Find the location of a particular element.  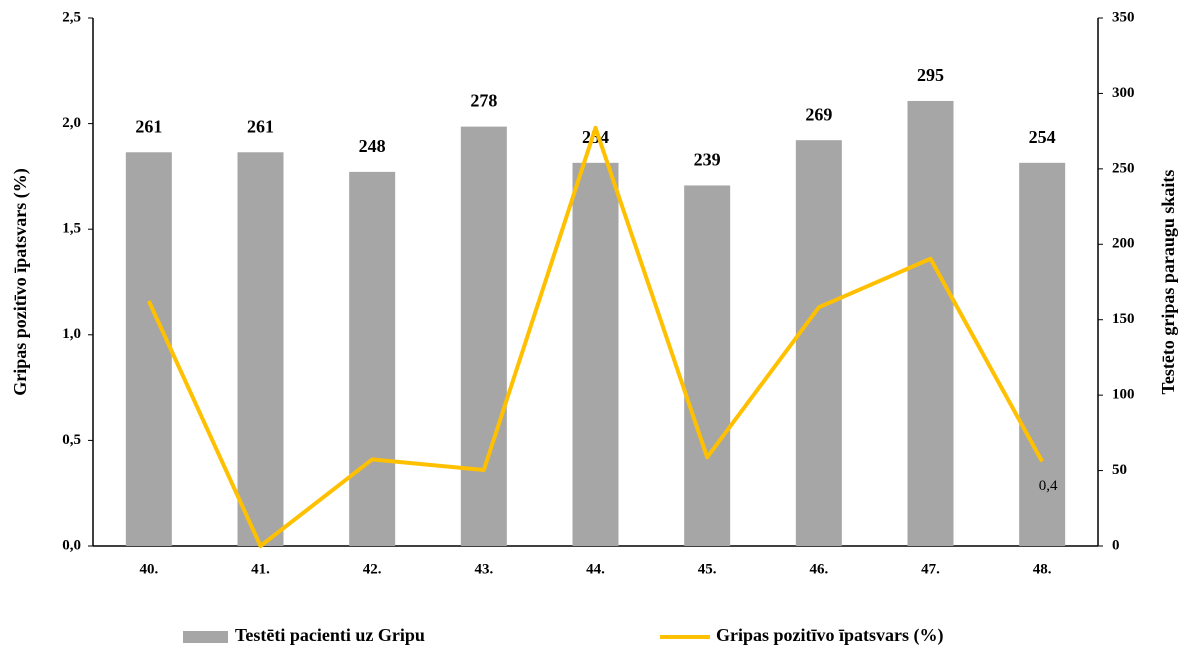

y2-tick-label: 250 is located at coordinates (1123, 168).